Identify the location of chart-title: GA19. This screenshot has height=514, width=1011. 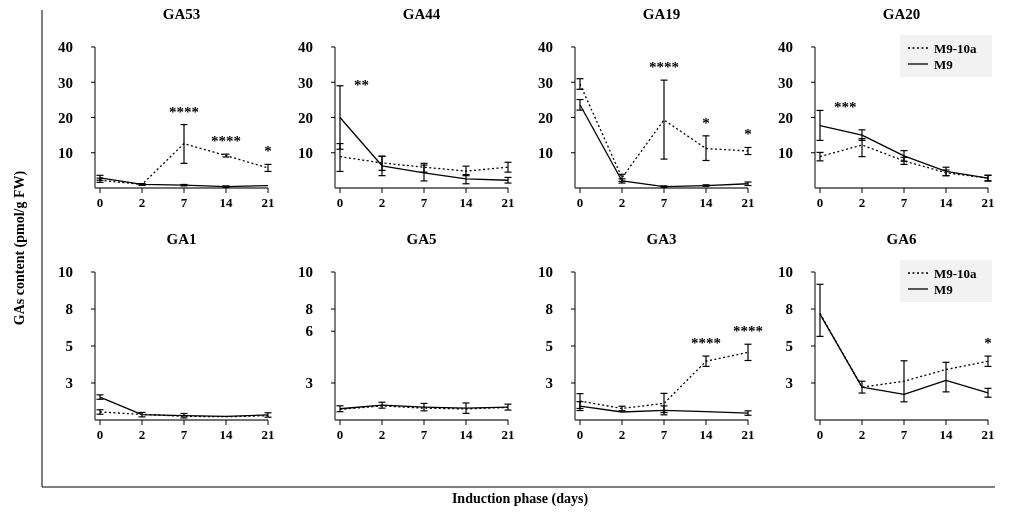
(661, 14).